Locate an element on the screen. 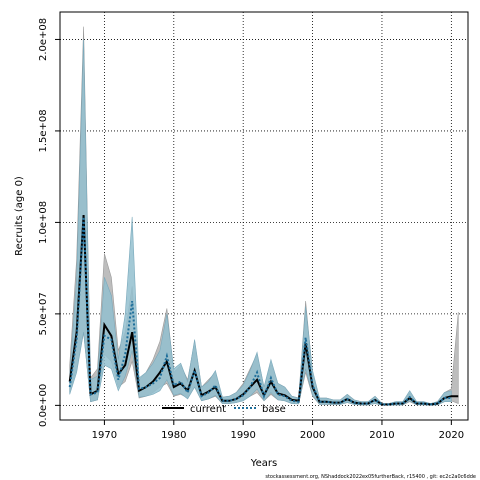 The image size is (480, 480). x-tick-label: 1980 is located at coordinates (173, 435).